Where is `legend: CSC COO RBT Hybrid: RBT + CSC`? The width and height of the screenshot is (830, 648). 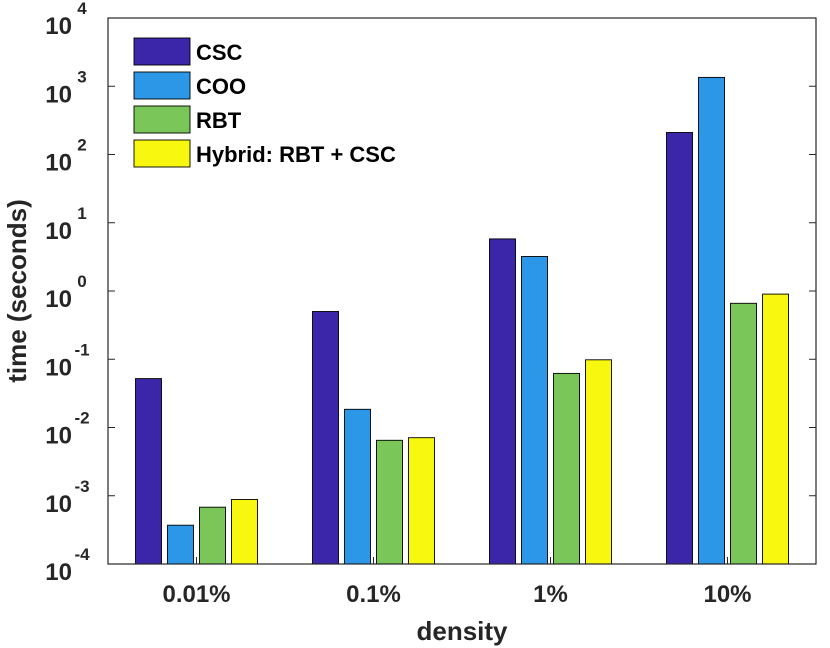 legend: CSC COO RBT Hybrid: RBT + CSC is located at coordinates (264, 102).